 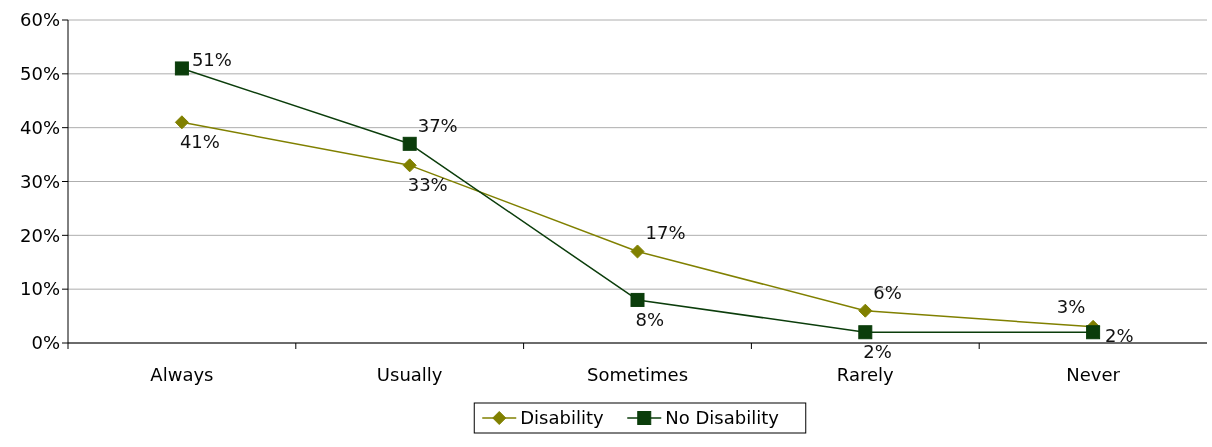 I want to click on y-tick-label: 0%, so click(x=45, y=343).